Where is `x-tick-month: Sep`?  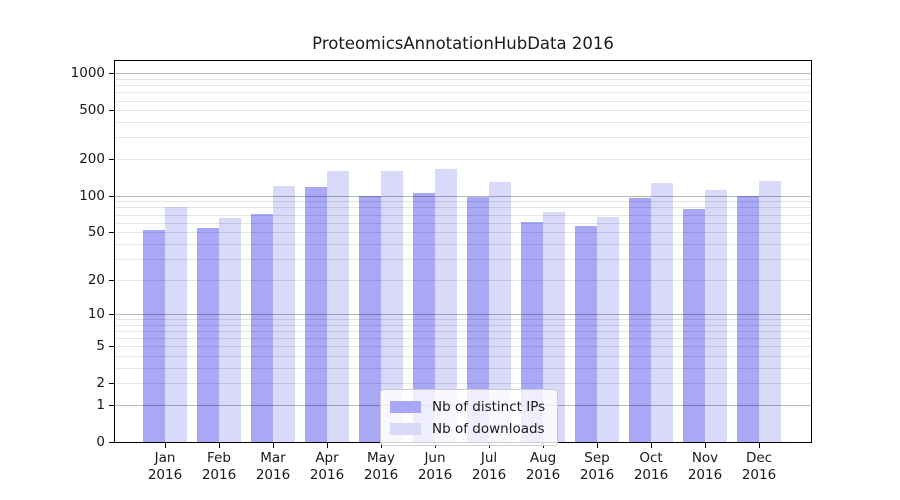 x-tick-month: Sep is located at coordinates (597, 458).